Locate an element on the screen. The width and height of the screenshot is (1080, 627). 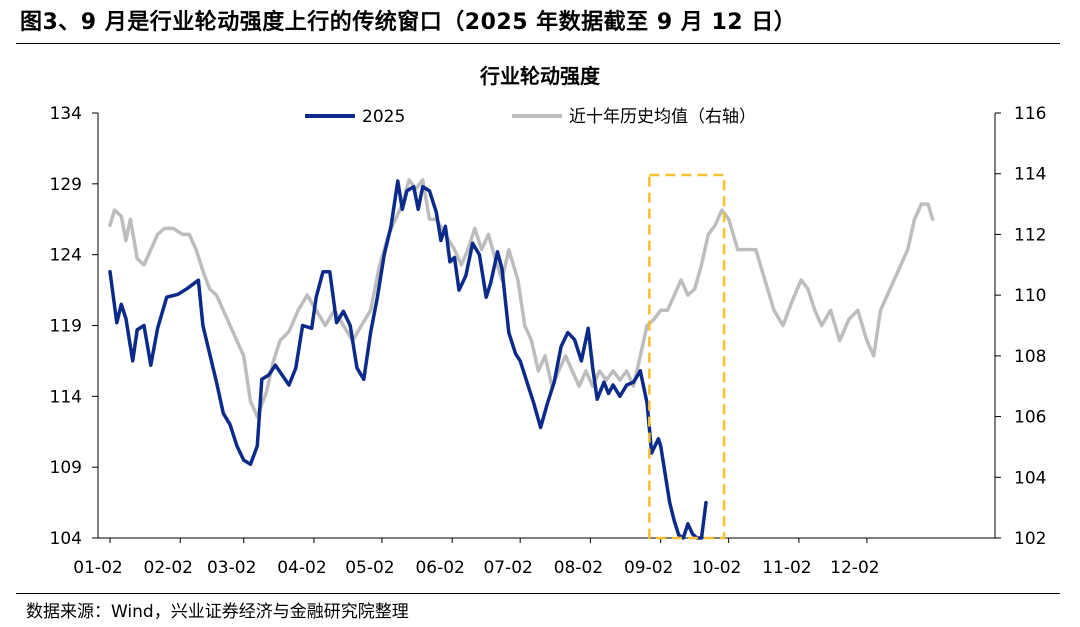
x-tick-label: 08-02 is located at coordinates (578, 568).